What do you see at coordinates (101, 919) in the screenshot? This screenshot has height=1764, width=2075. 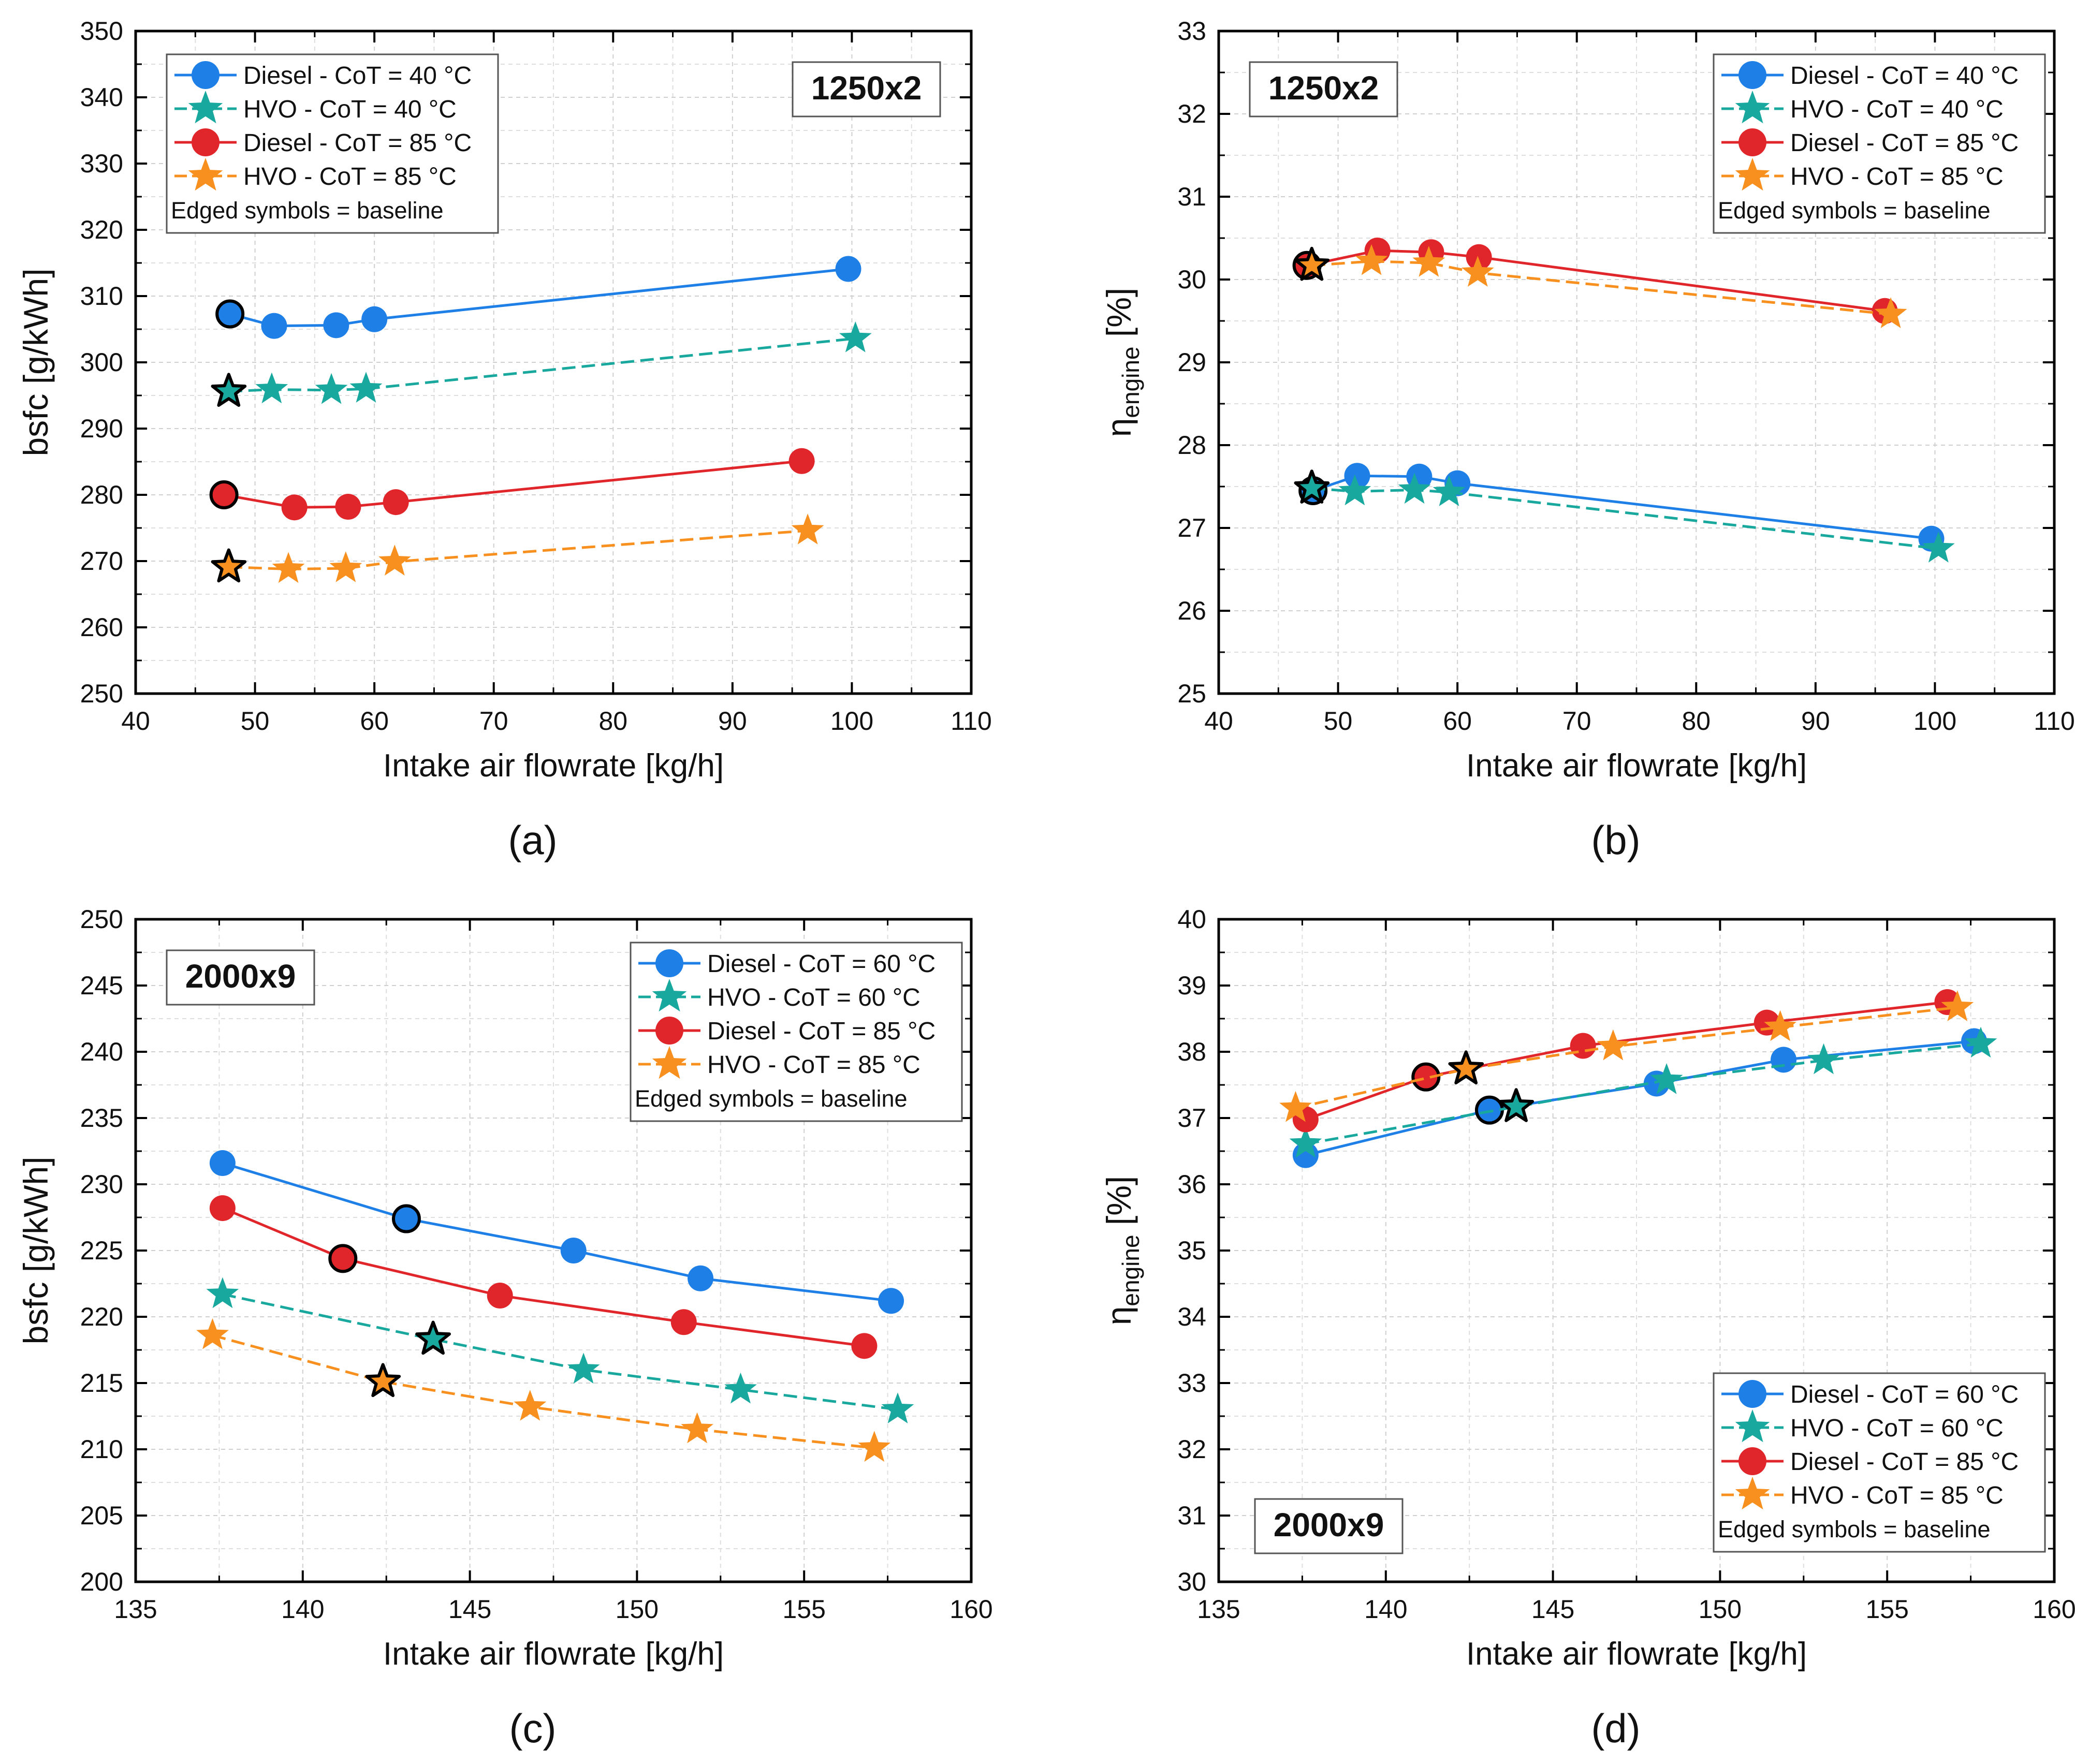 I see `y-tick-label: 250` at bounding box center [101, 919].